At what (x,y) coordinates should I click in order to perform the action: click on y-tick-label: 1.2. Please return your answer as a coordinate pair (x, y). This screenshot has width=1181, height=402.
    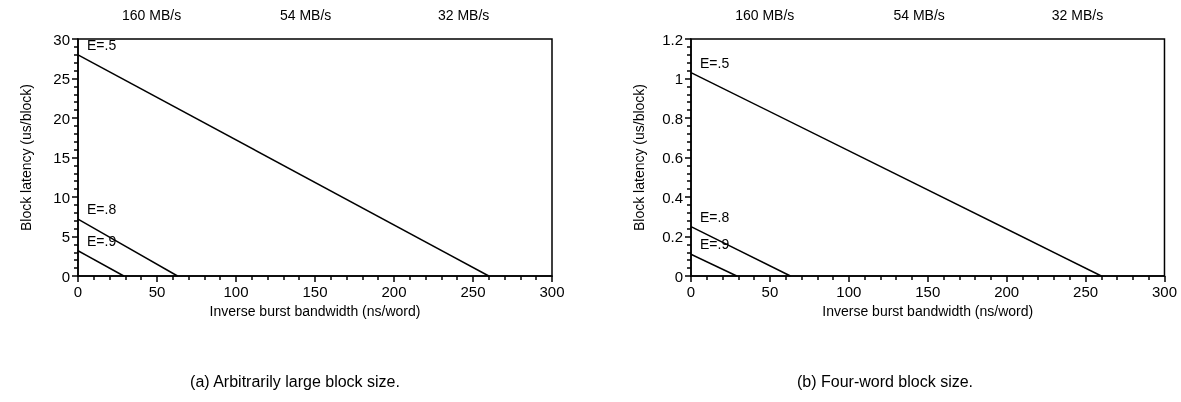
    Looking at the image, I should click on (672, 39).